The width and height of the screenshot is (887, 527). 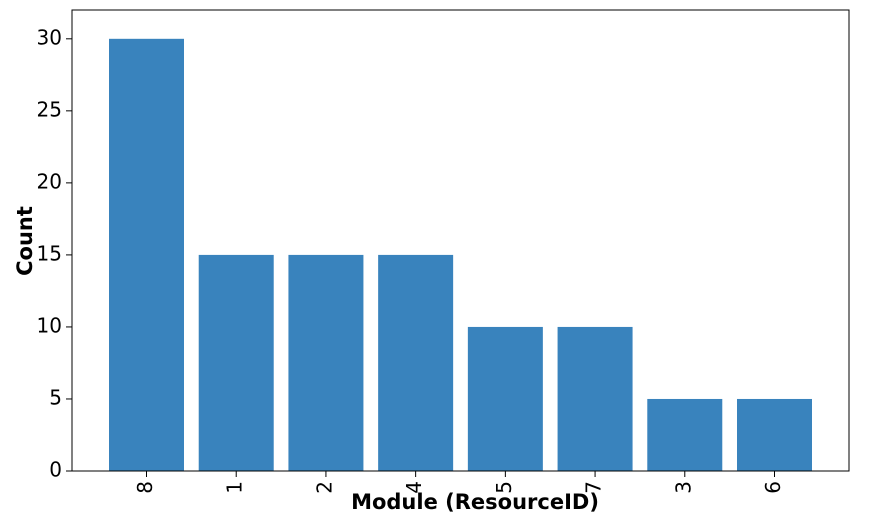 I want to click on y-tick-label: 15, so click(x=49, y=253).